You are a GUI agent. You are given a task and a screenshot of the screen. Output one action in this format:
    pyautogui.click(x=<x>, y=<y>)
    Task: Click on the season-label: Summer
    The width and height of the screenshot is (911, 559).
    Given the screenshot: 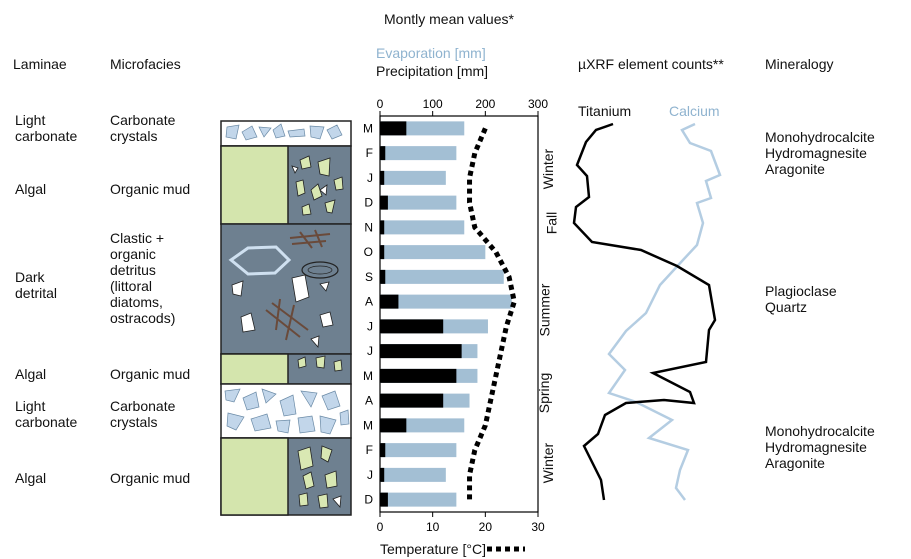 What is the action you would take?
    pyautogui.click(x=544, y=310)
    